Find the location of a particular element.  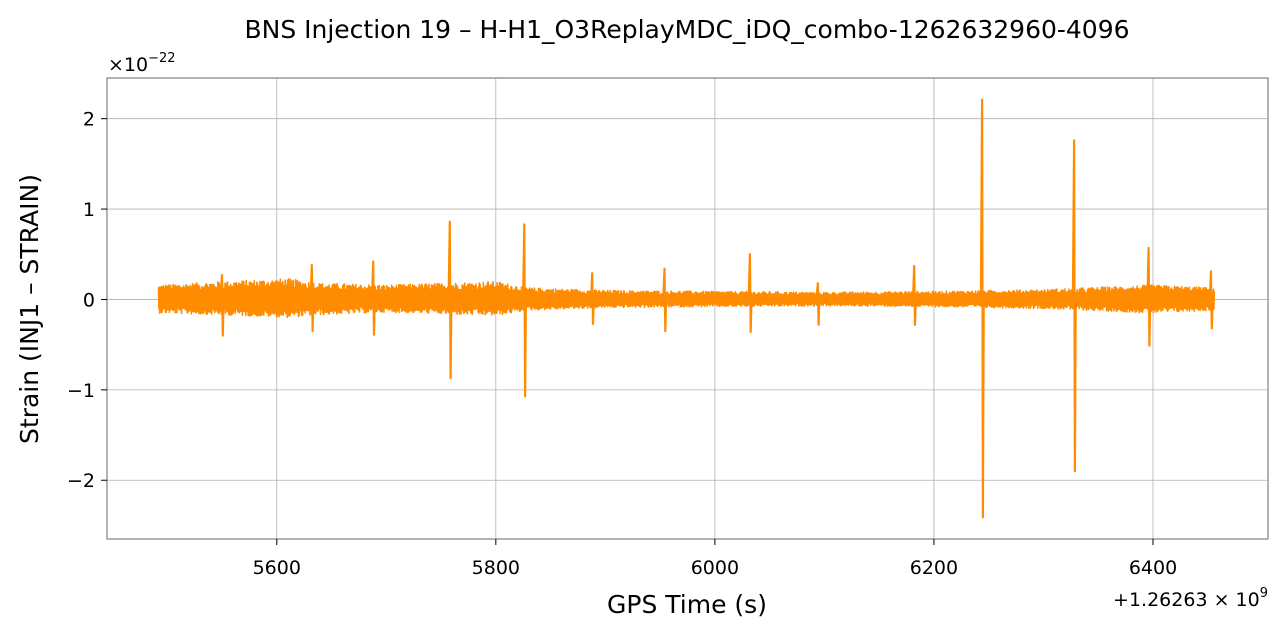

y-tick-label: 2 is located at coordinates (89, 120).